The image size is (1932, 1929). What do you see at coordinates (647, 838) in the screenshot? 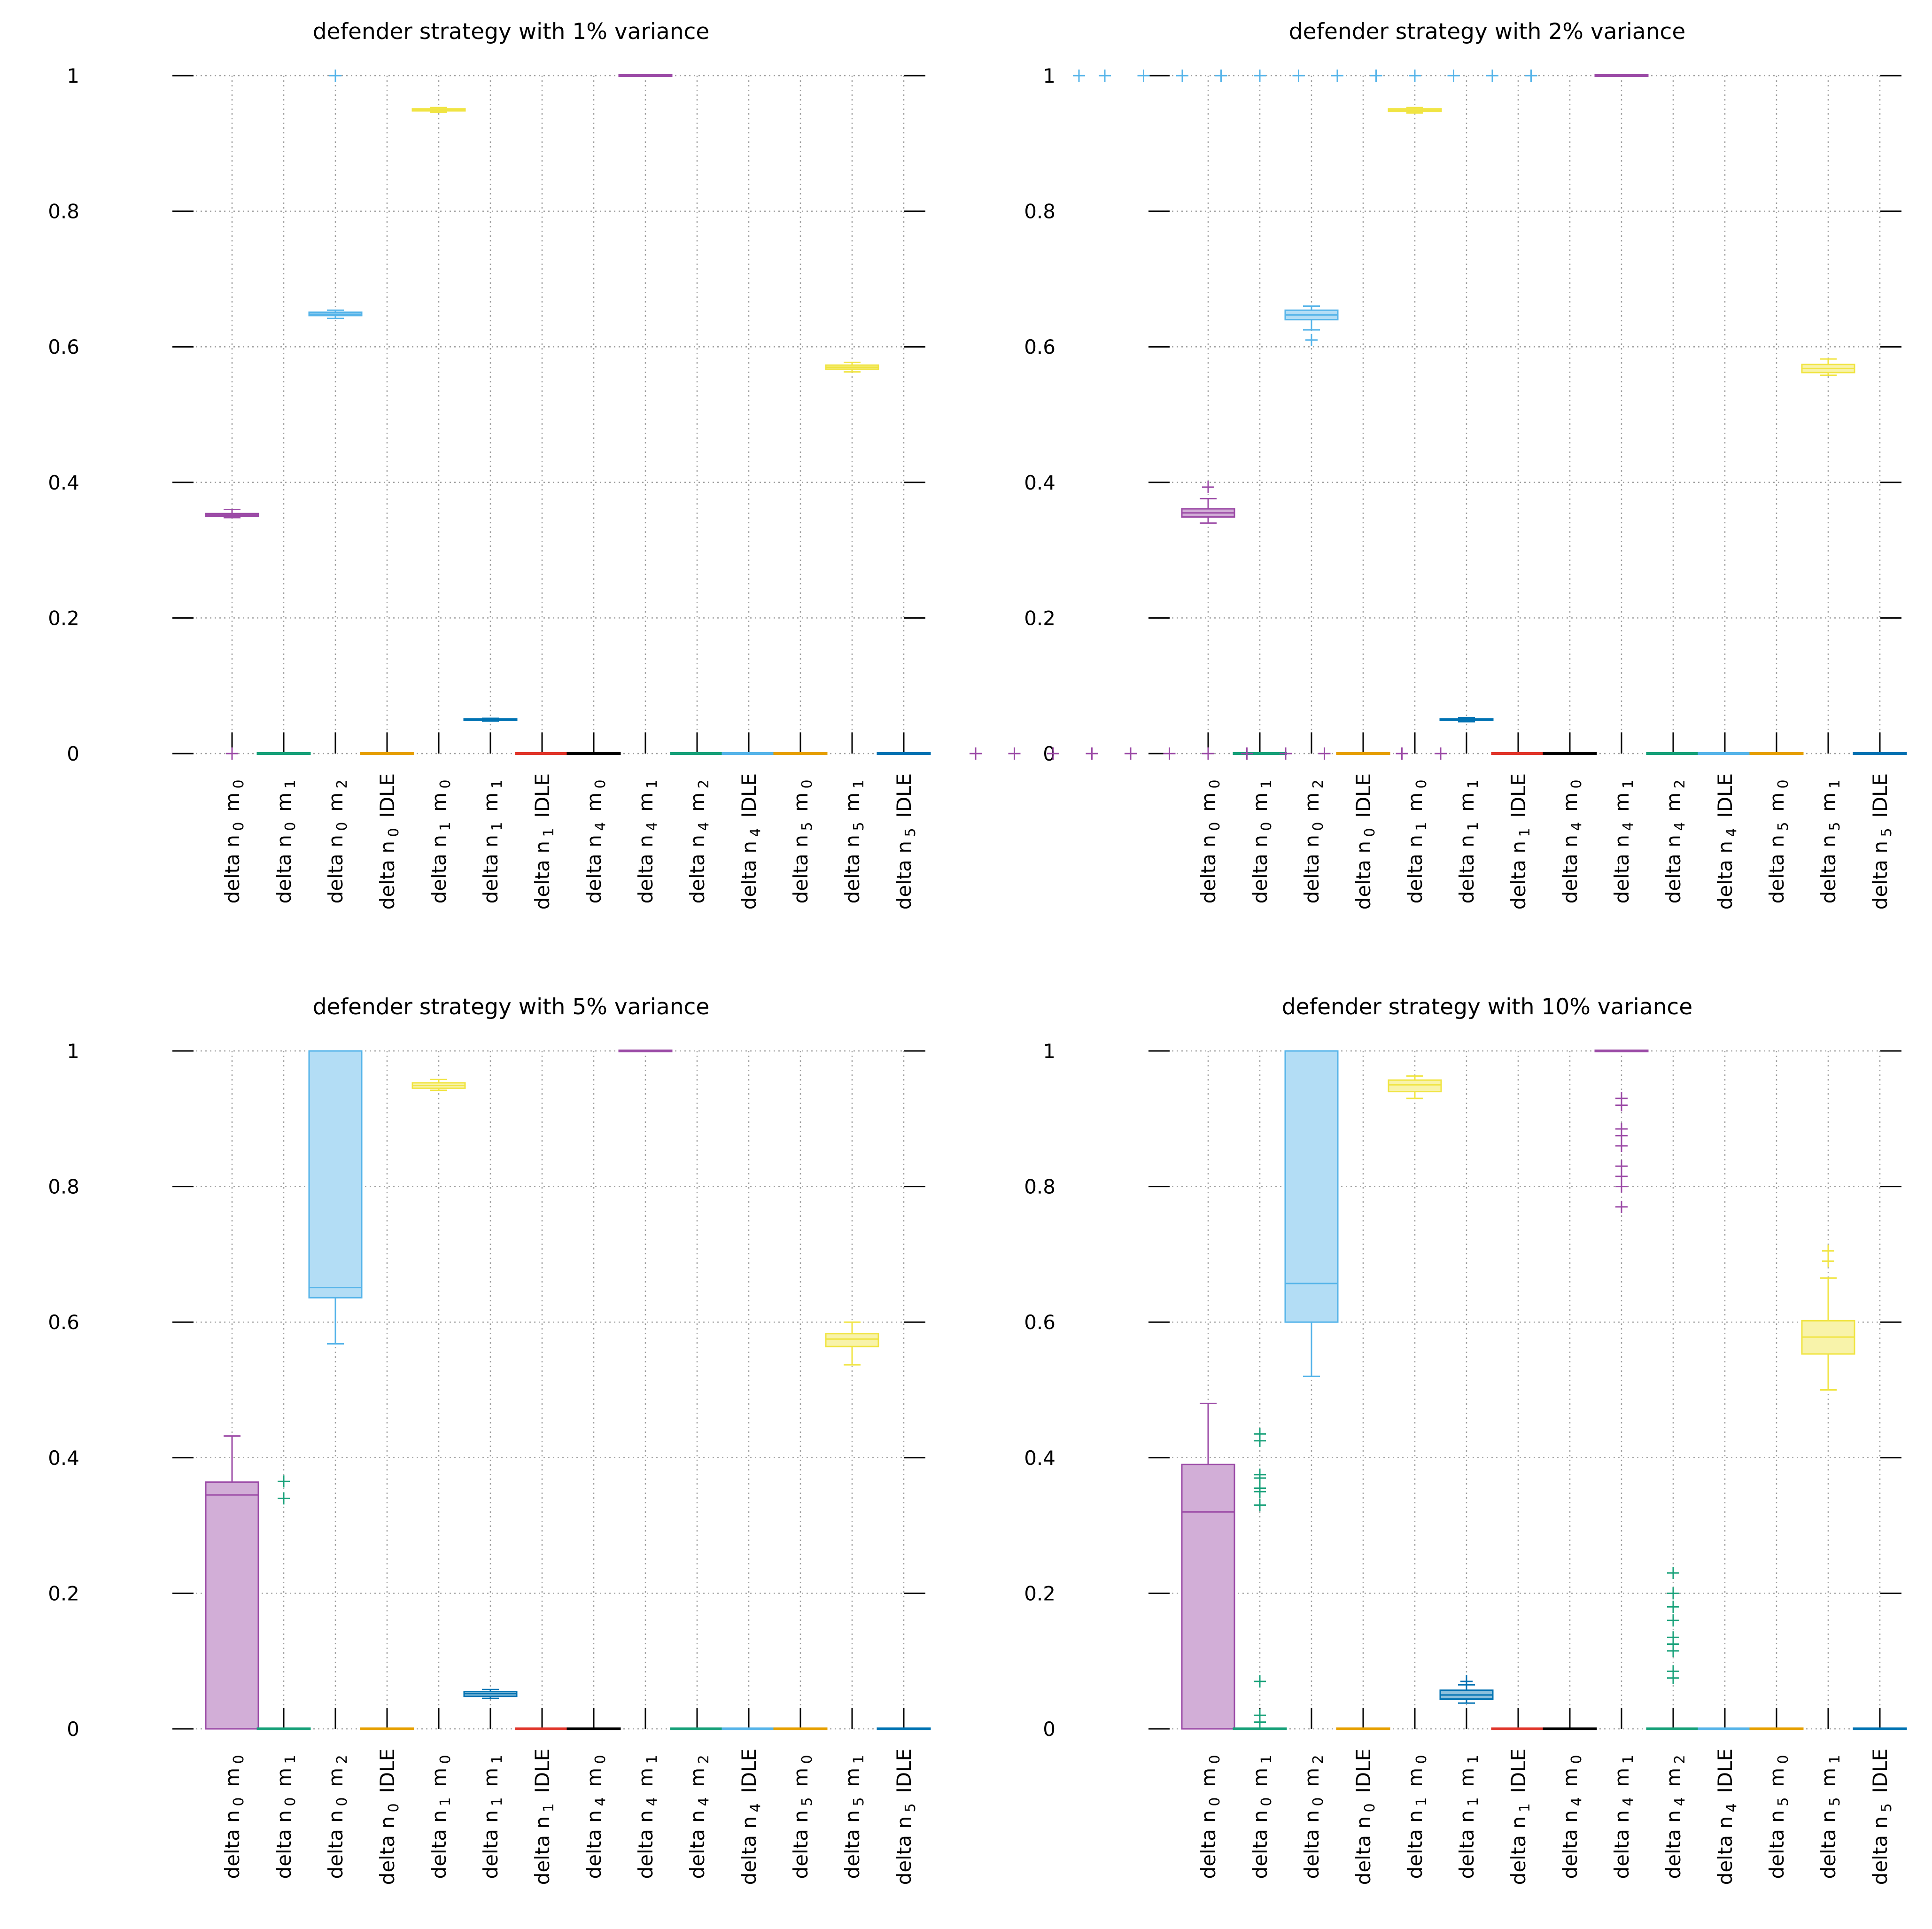
I see `x-tick-label: delta n 4 m 1` at bounding box center [647, 838].